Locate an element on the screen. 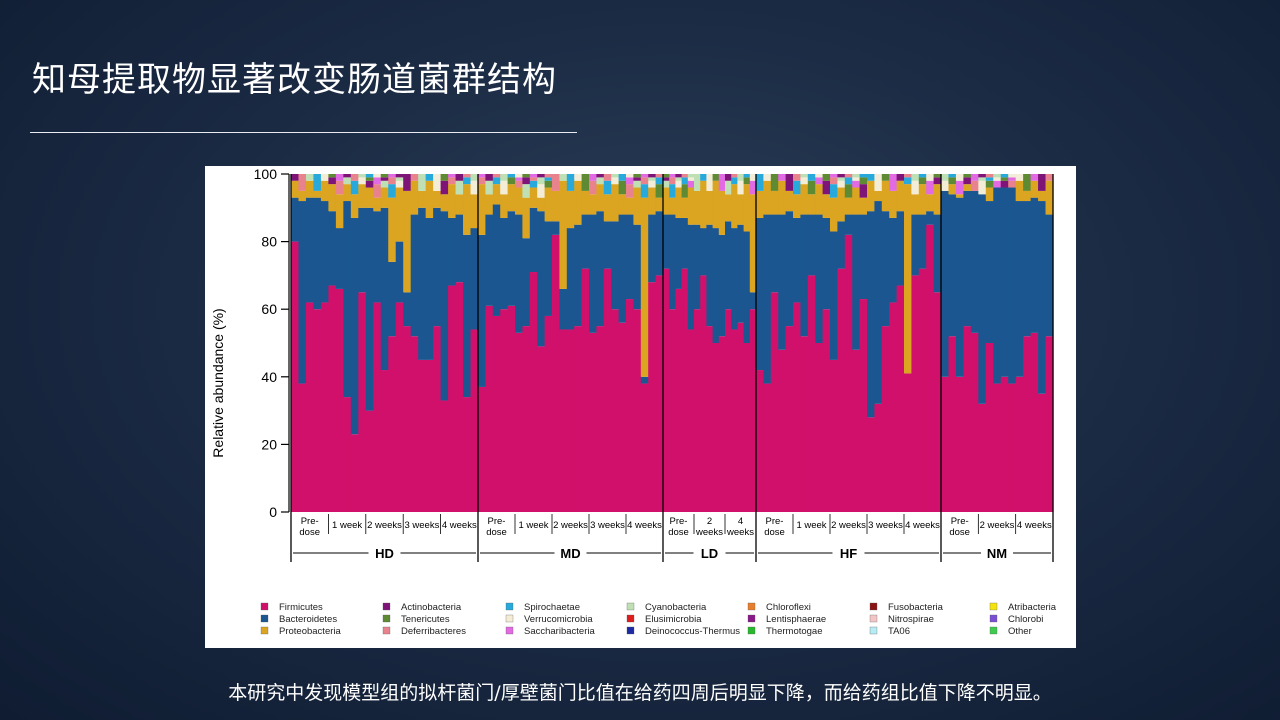 Image resolution: width=1280 pixels, height=720 pixels. legend-swatch-bacteroidetes is located at coordinates (264, 618).